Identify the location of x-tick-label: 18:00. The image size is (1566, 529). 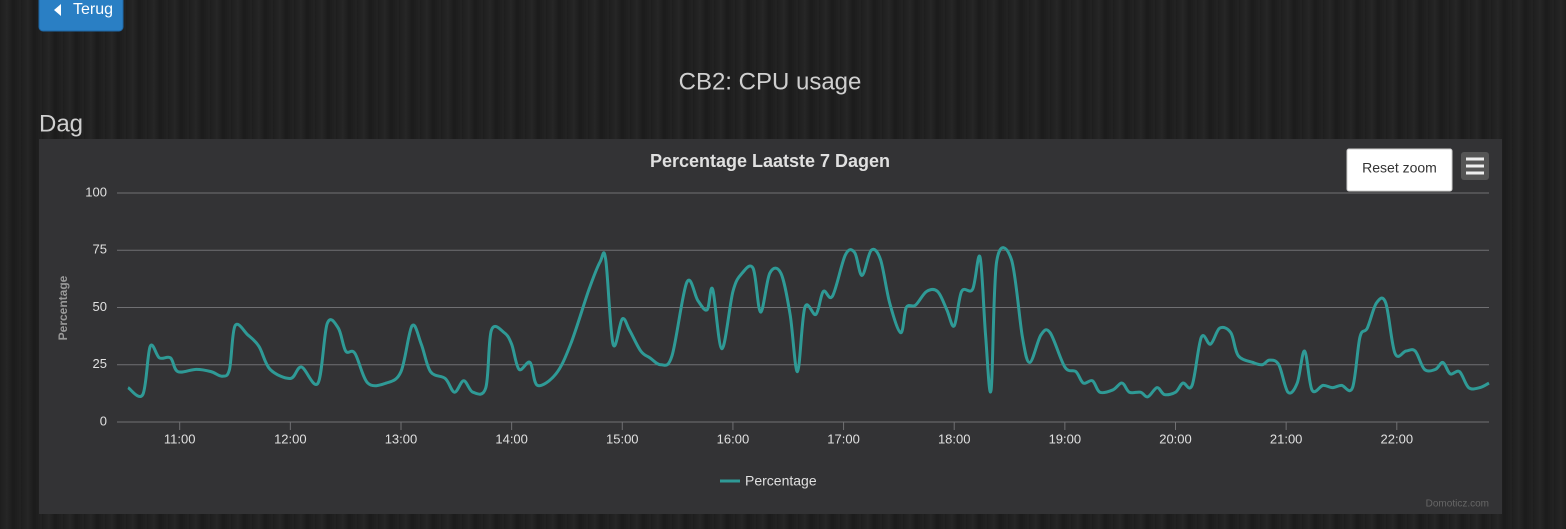
(954, 438).